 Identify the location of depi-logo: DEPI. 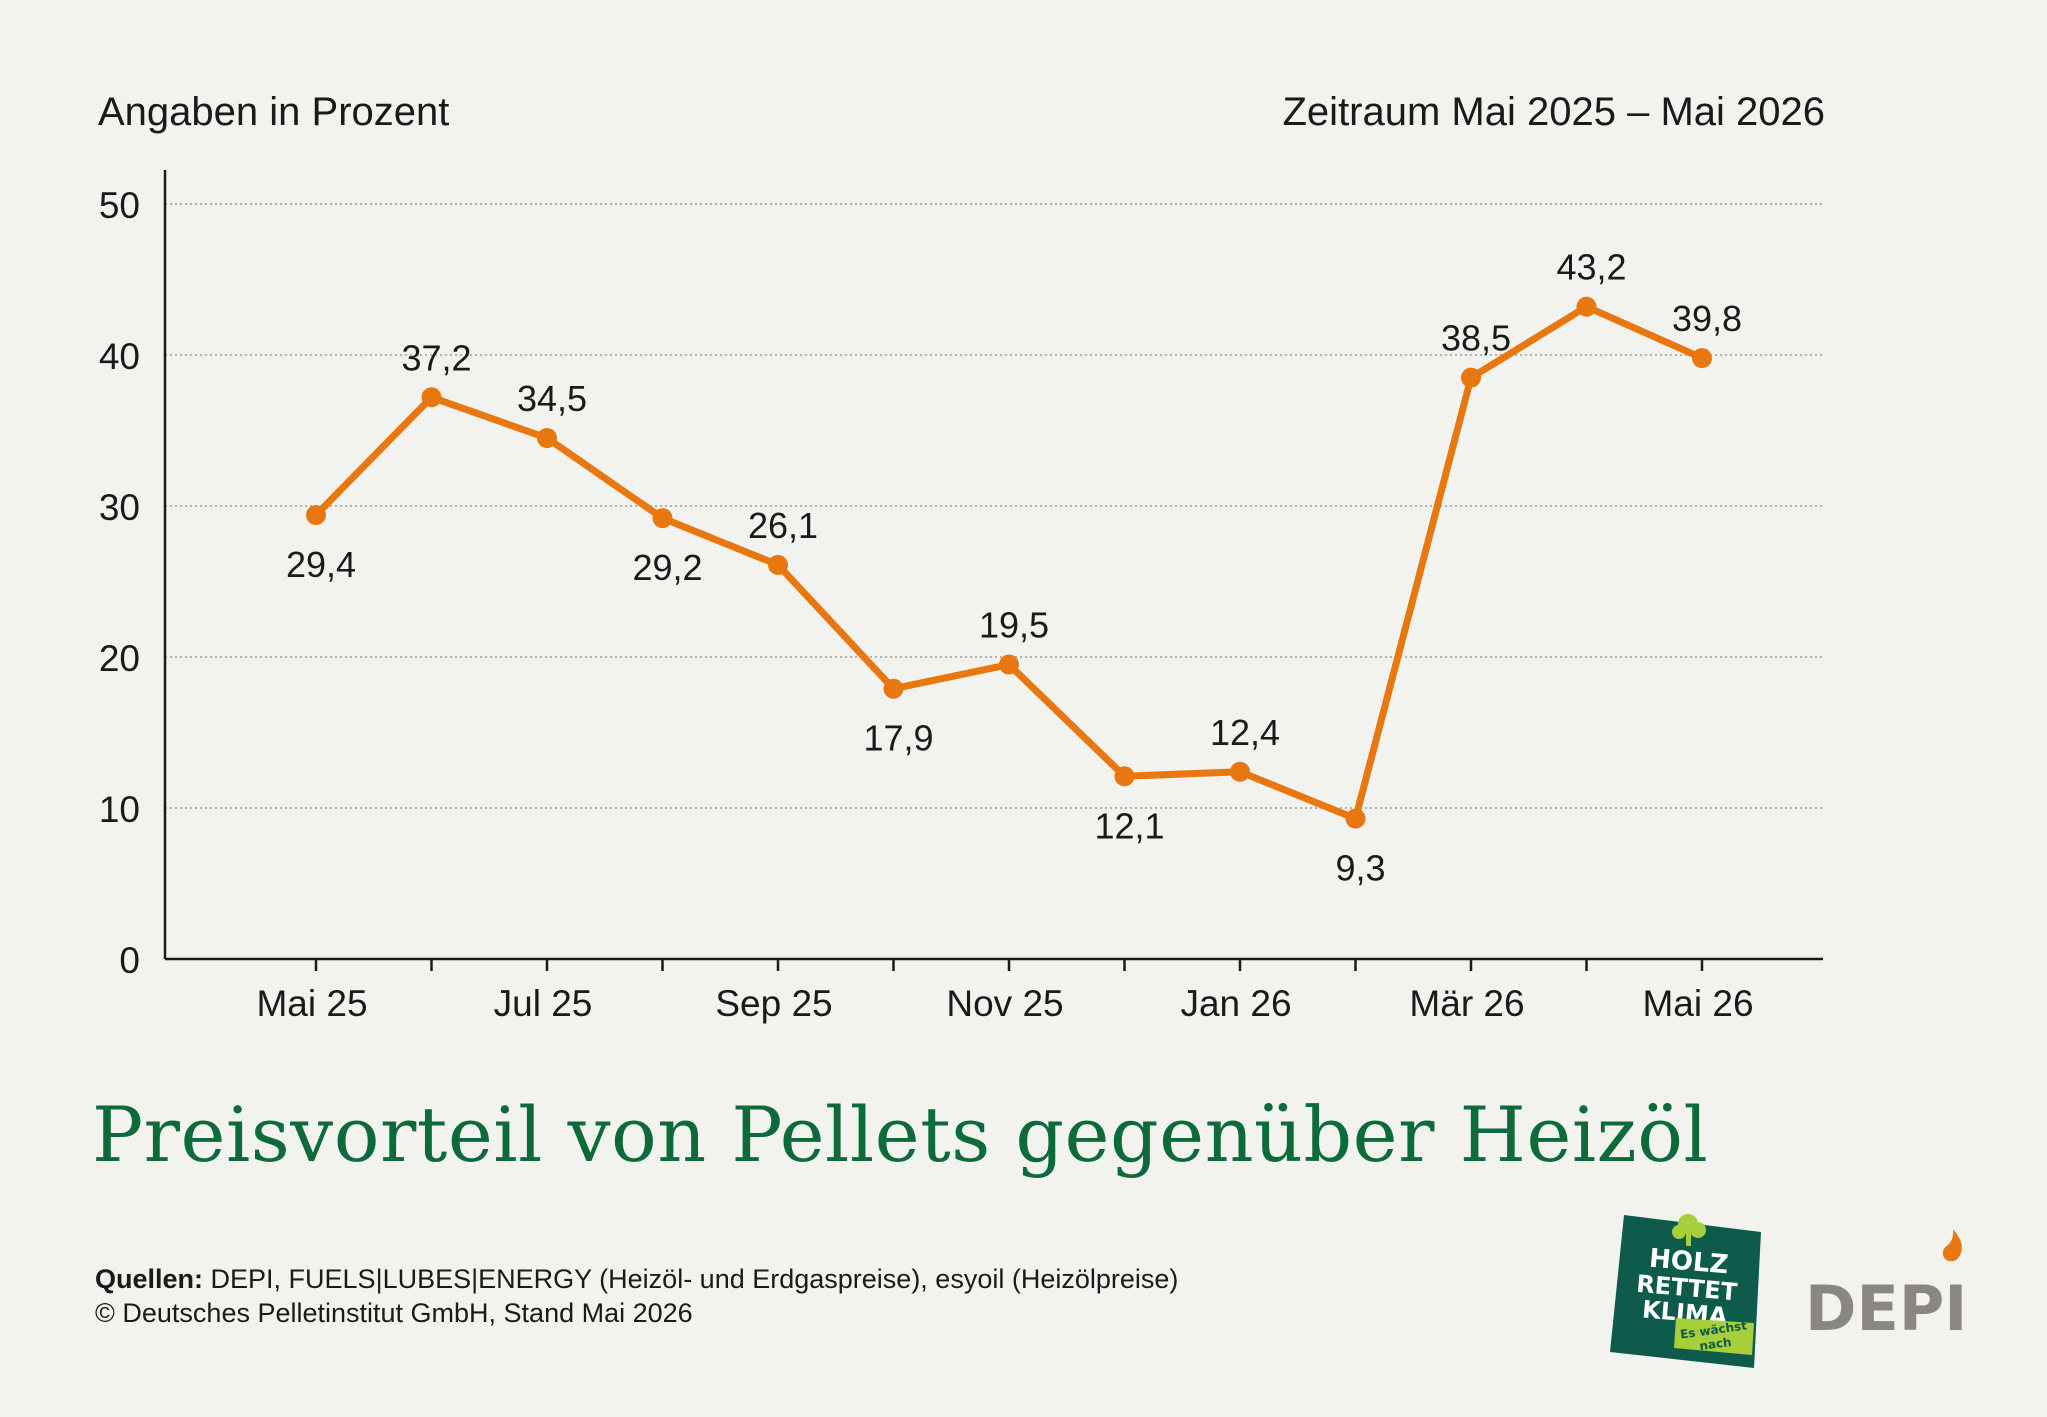
(1886, 1282).